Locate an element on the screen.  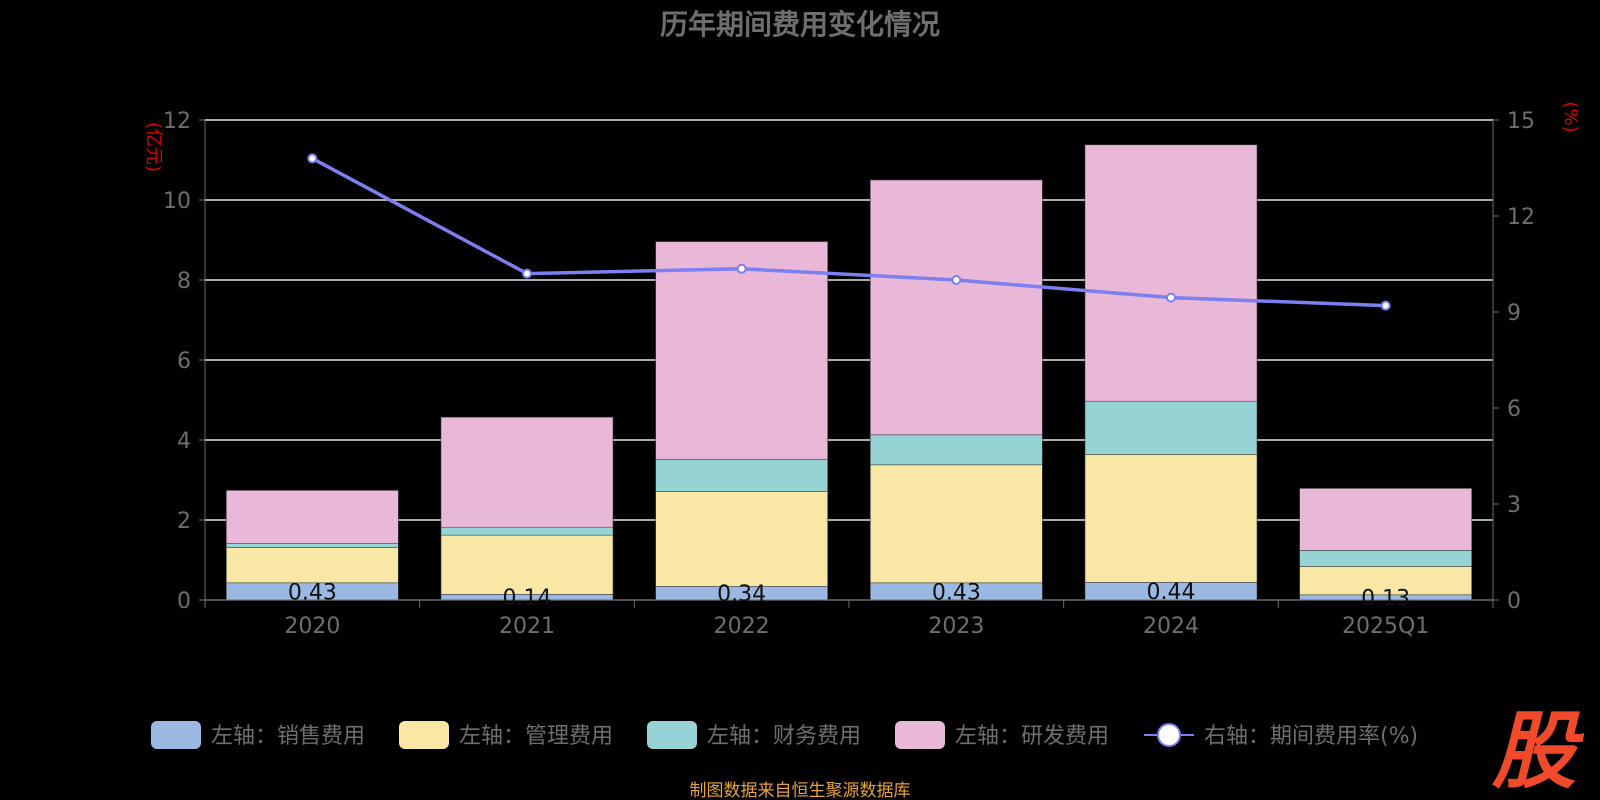
x-tick-label: 2021 is located at coordinates (527, 626).